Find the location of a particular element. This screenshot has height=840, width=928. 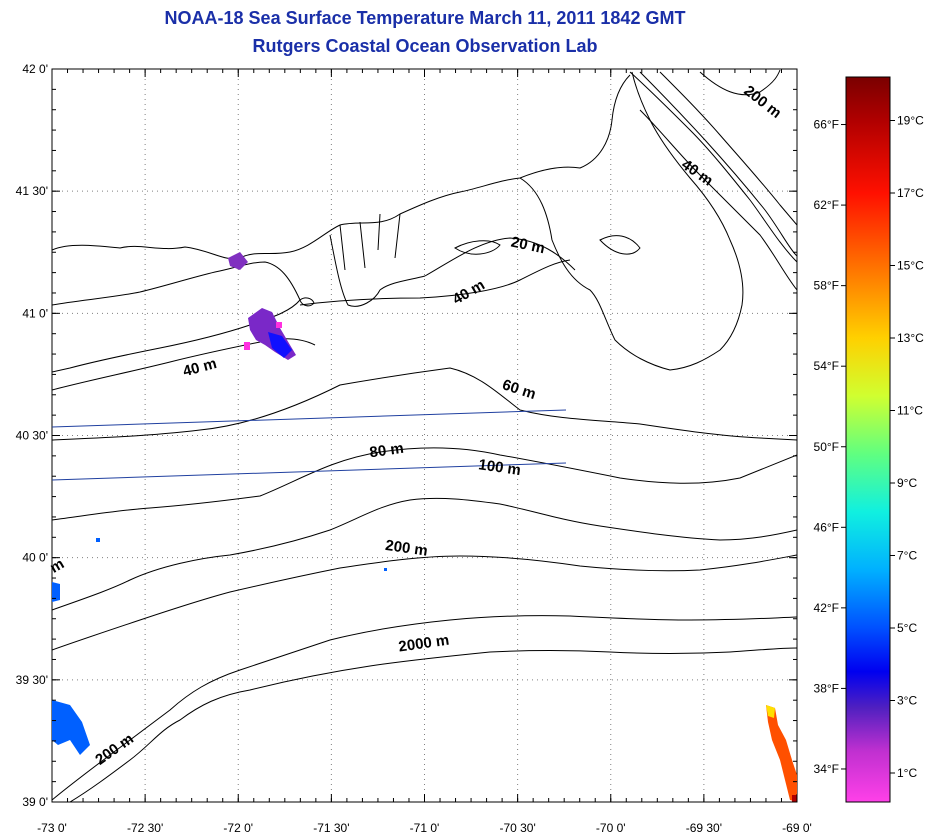

colorbar-c-label: 3°C is located at coordinates (907, 701).